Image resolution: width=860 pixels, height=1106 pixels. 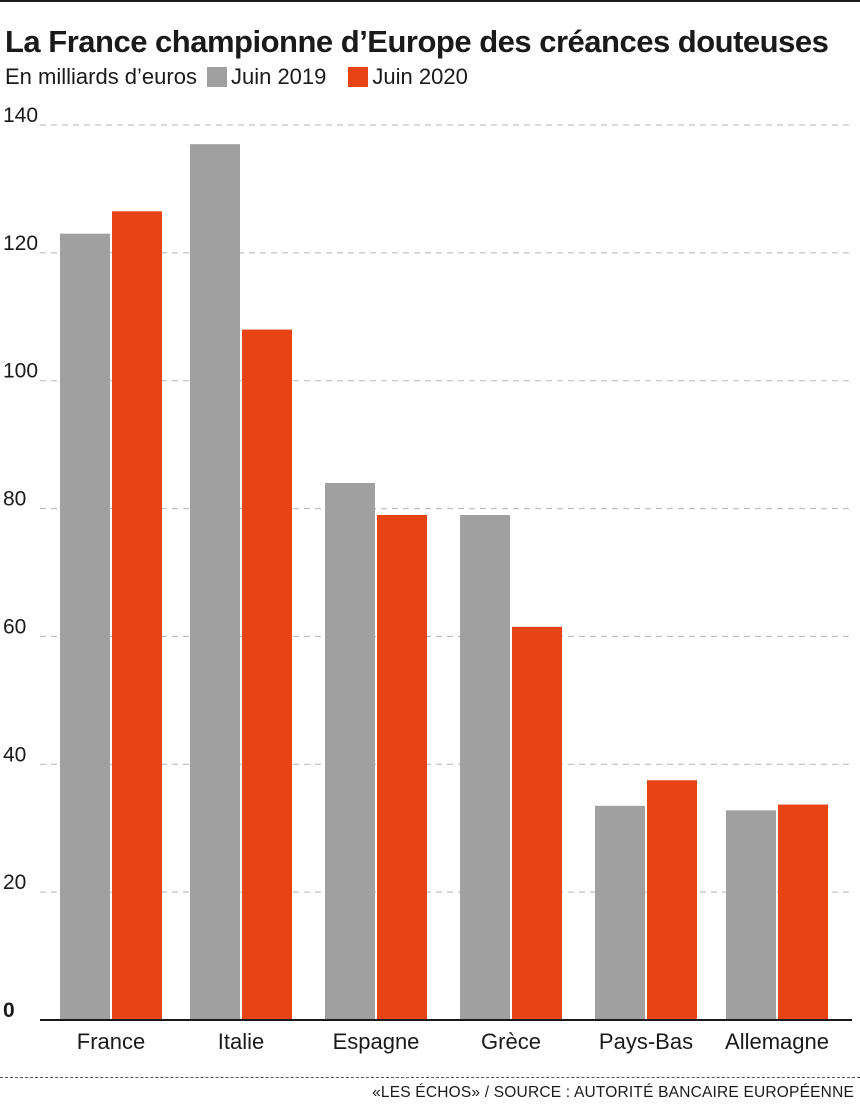 I want to click on chart-subtitle: En milliards d’euros, so click(x=101, y=76).